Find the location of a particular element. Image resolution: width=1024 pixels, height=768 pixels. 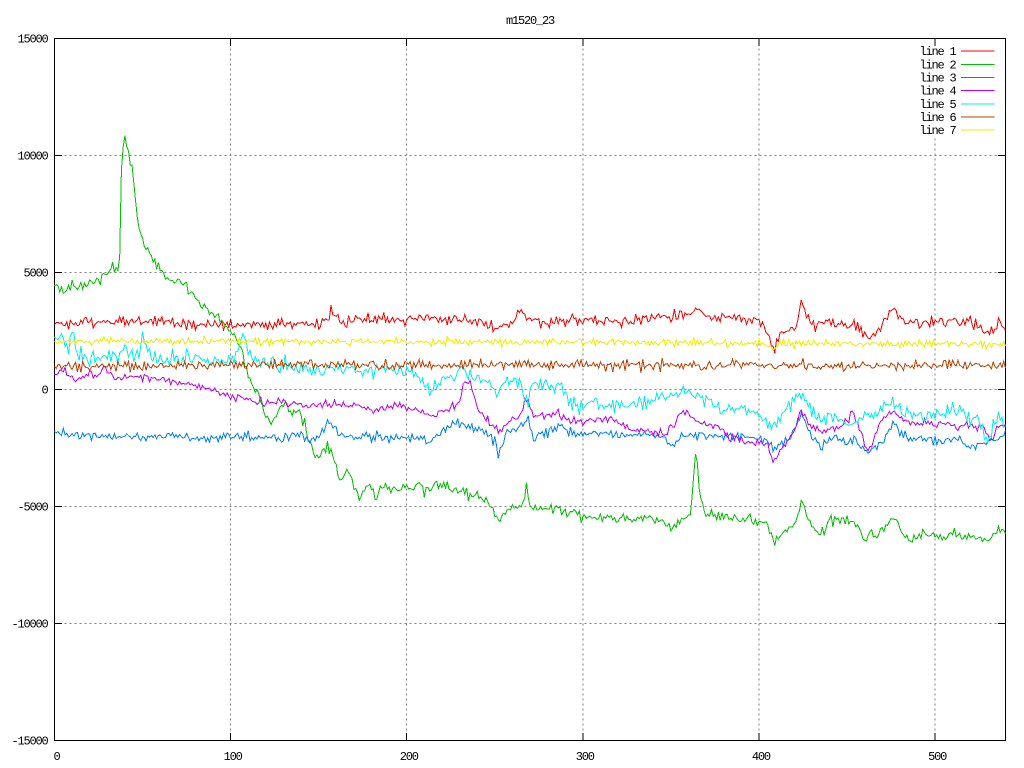

svg-text: m1520_23 is located at coordinates (530, 21).